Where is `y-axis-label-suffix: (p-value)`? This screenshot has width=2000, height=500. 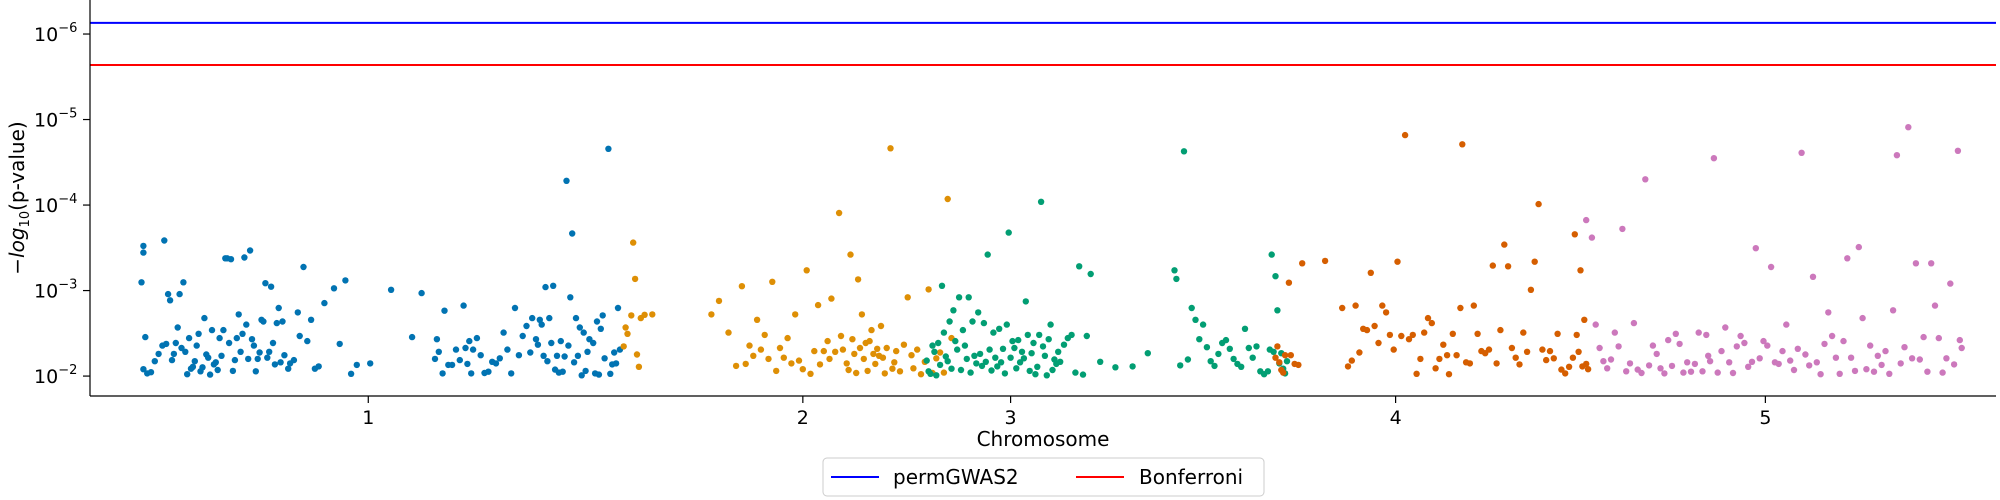 y-axis-label-suffix: (p-value) is located at coordinates (17, 166).